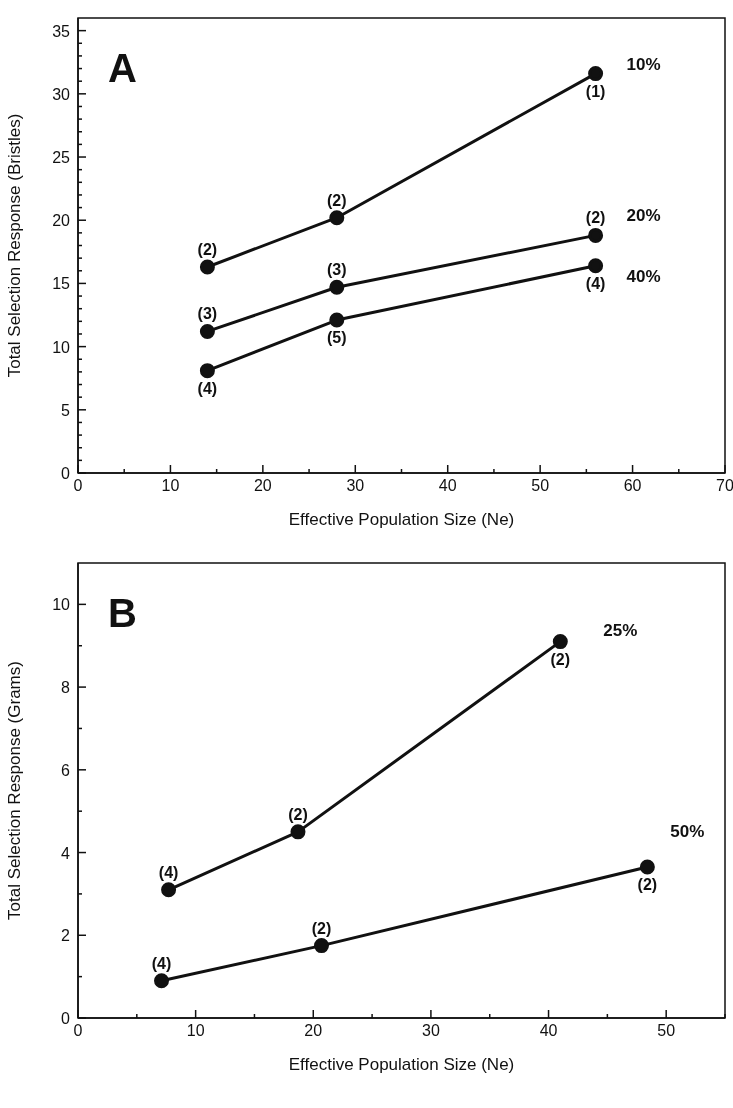 The width and height of the screenshot is (733, 1108). What do you see at coordinates (337, 338) in the screenshot?
I see `annotation: (5)` at bounding box center [337, 338].